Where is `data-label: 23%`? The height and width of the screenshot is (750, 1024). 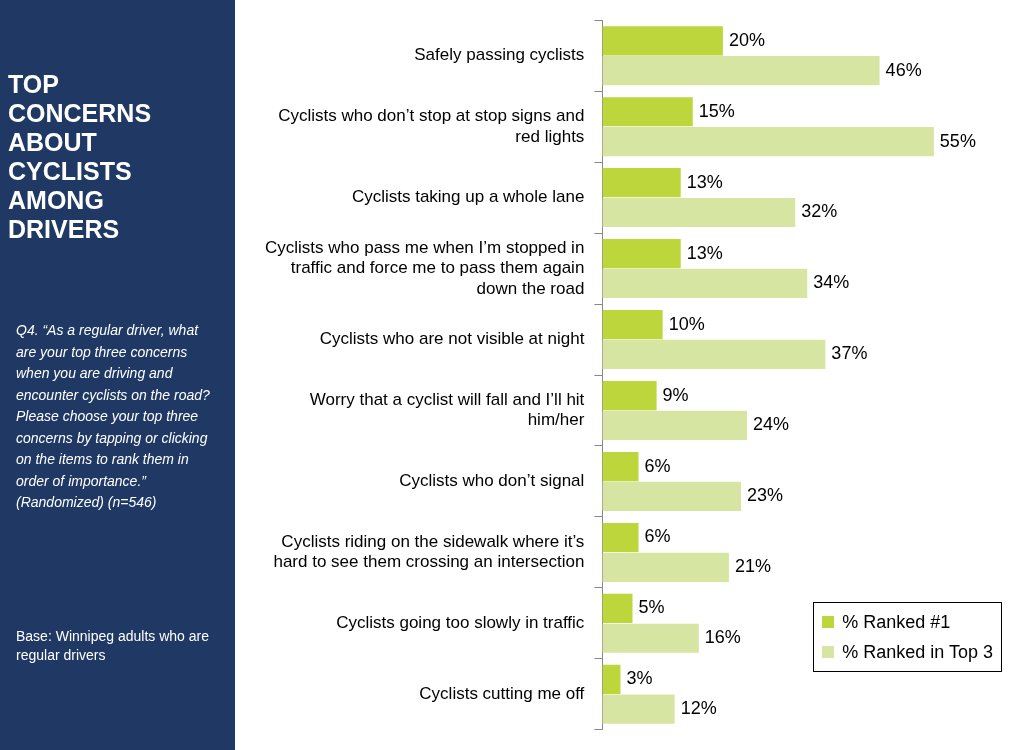 data-label: 23% is located at coordinates (765, 495).